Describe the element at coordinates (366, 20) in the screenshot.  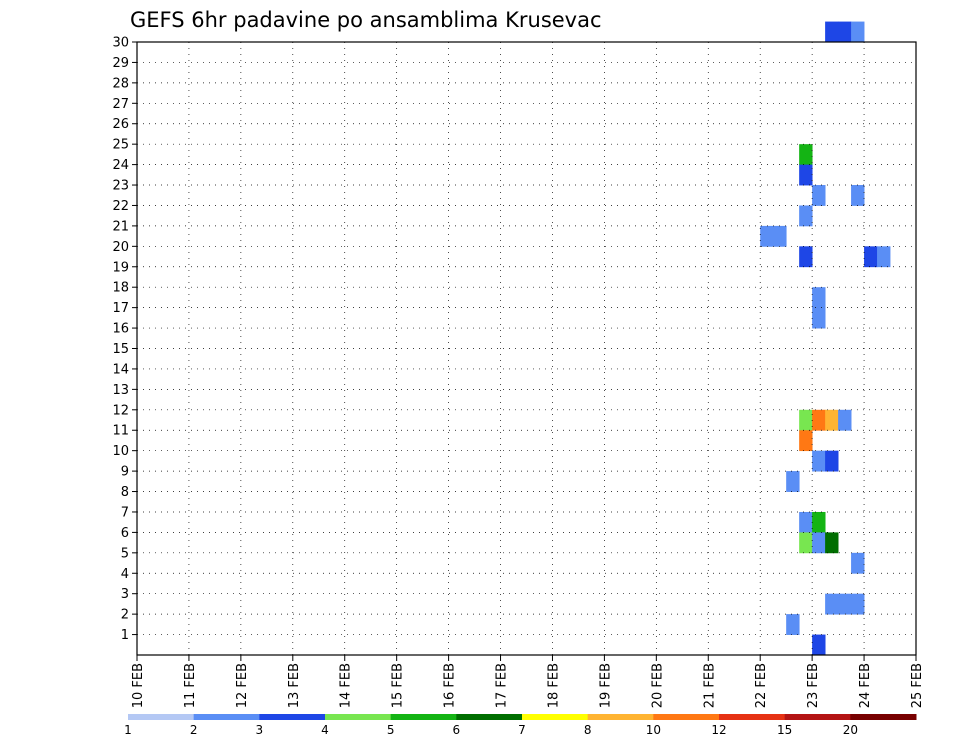
I see `chart-title: GEFS 6hr padavine po ansamblima Krusevac` at that location.